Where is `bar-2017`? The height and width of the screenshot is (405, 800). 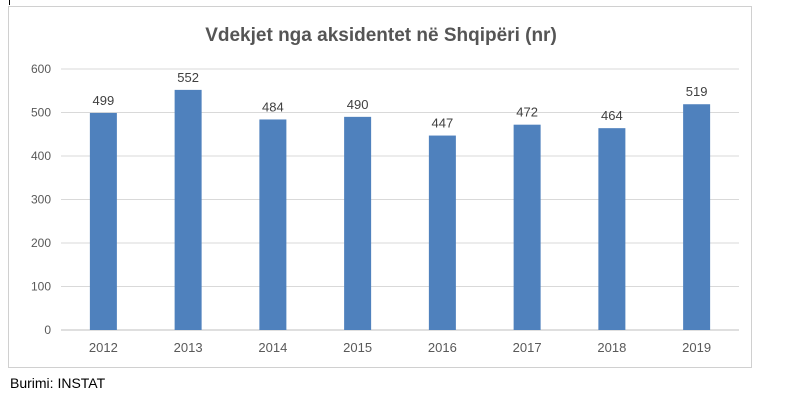 bar-2017 is located at coordinates (527, 227).